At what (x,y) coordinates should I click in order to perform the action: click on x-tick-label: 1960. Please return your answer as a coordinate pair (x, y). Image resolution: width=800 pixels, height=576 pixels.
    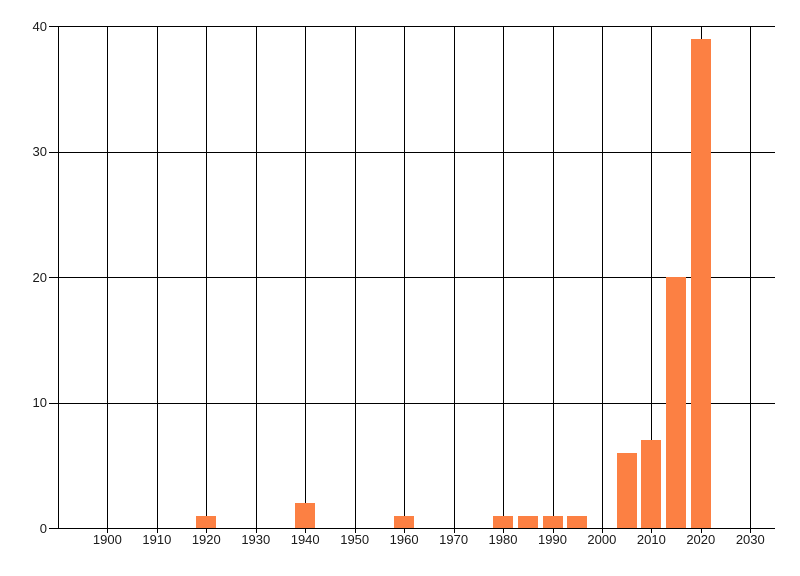
    Looking at the image, I should click on (404, 539).